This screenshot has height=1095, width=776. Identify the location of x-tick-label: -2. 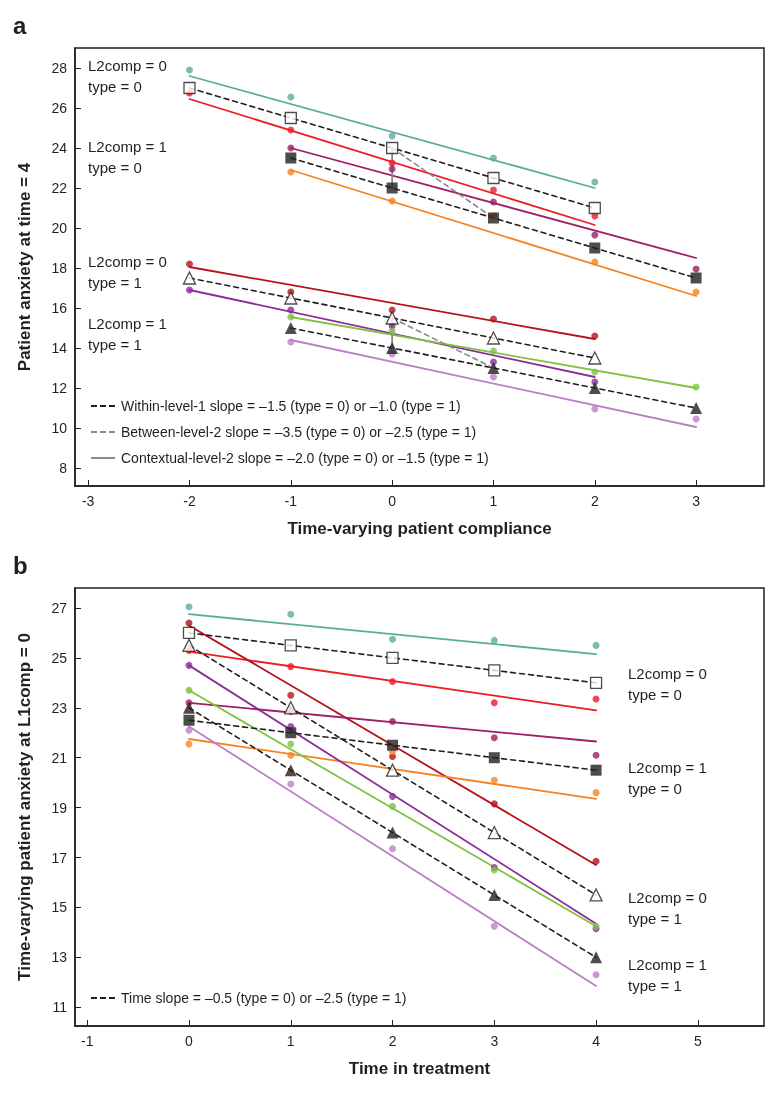
(189, 501).